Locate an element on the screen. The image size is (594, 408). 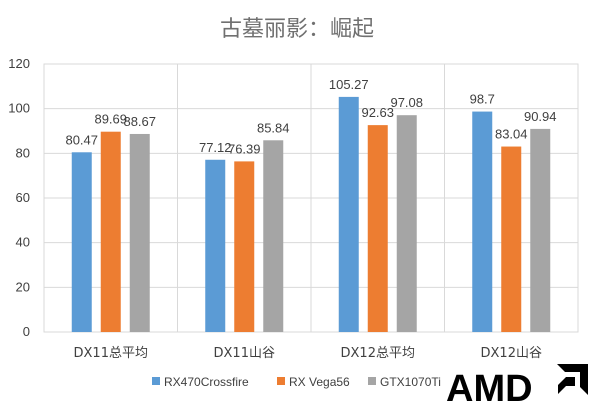
x-tick-label: DX11总平均 is located at coordinates (111, 353).